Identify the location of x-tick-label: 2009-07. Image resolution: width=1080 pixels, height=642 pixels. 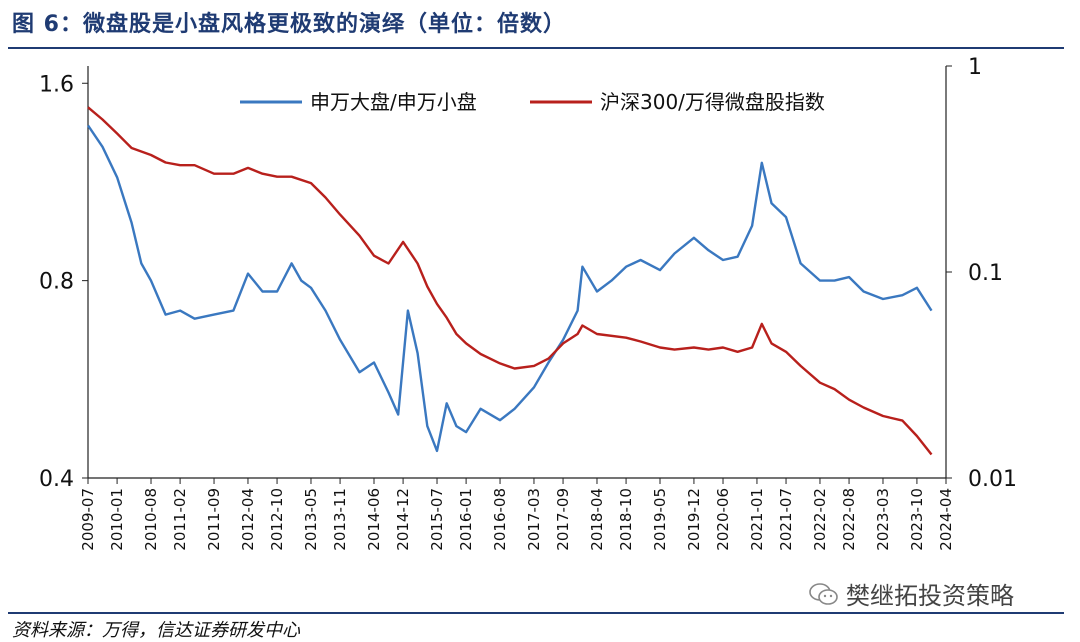
(88, 519).